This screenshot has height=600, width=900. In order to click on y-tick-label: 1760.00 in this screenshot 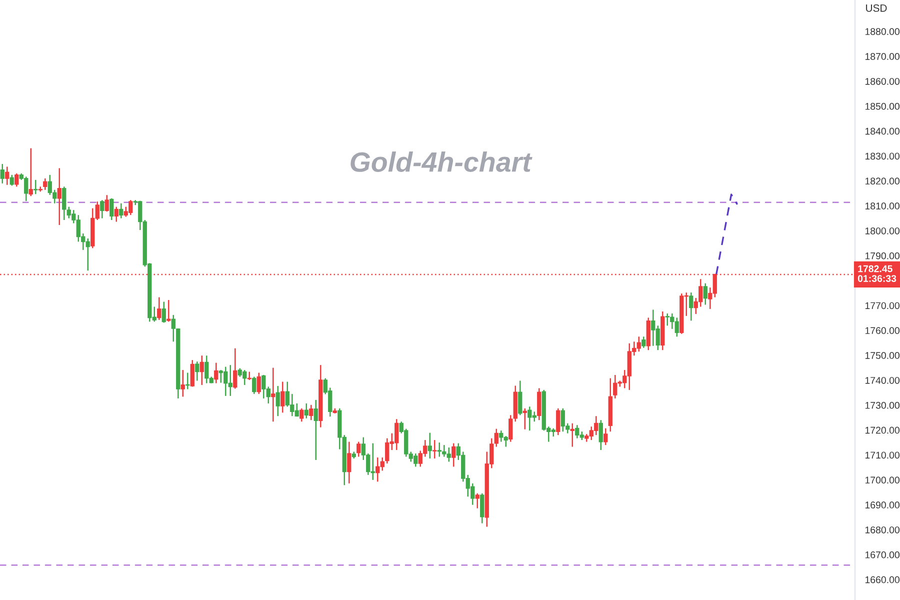, I will do `click(882, 330)`.